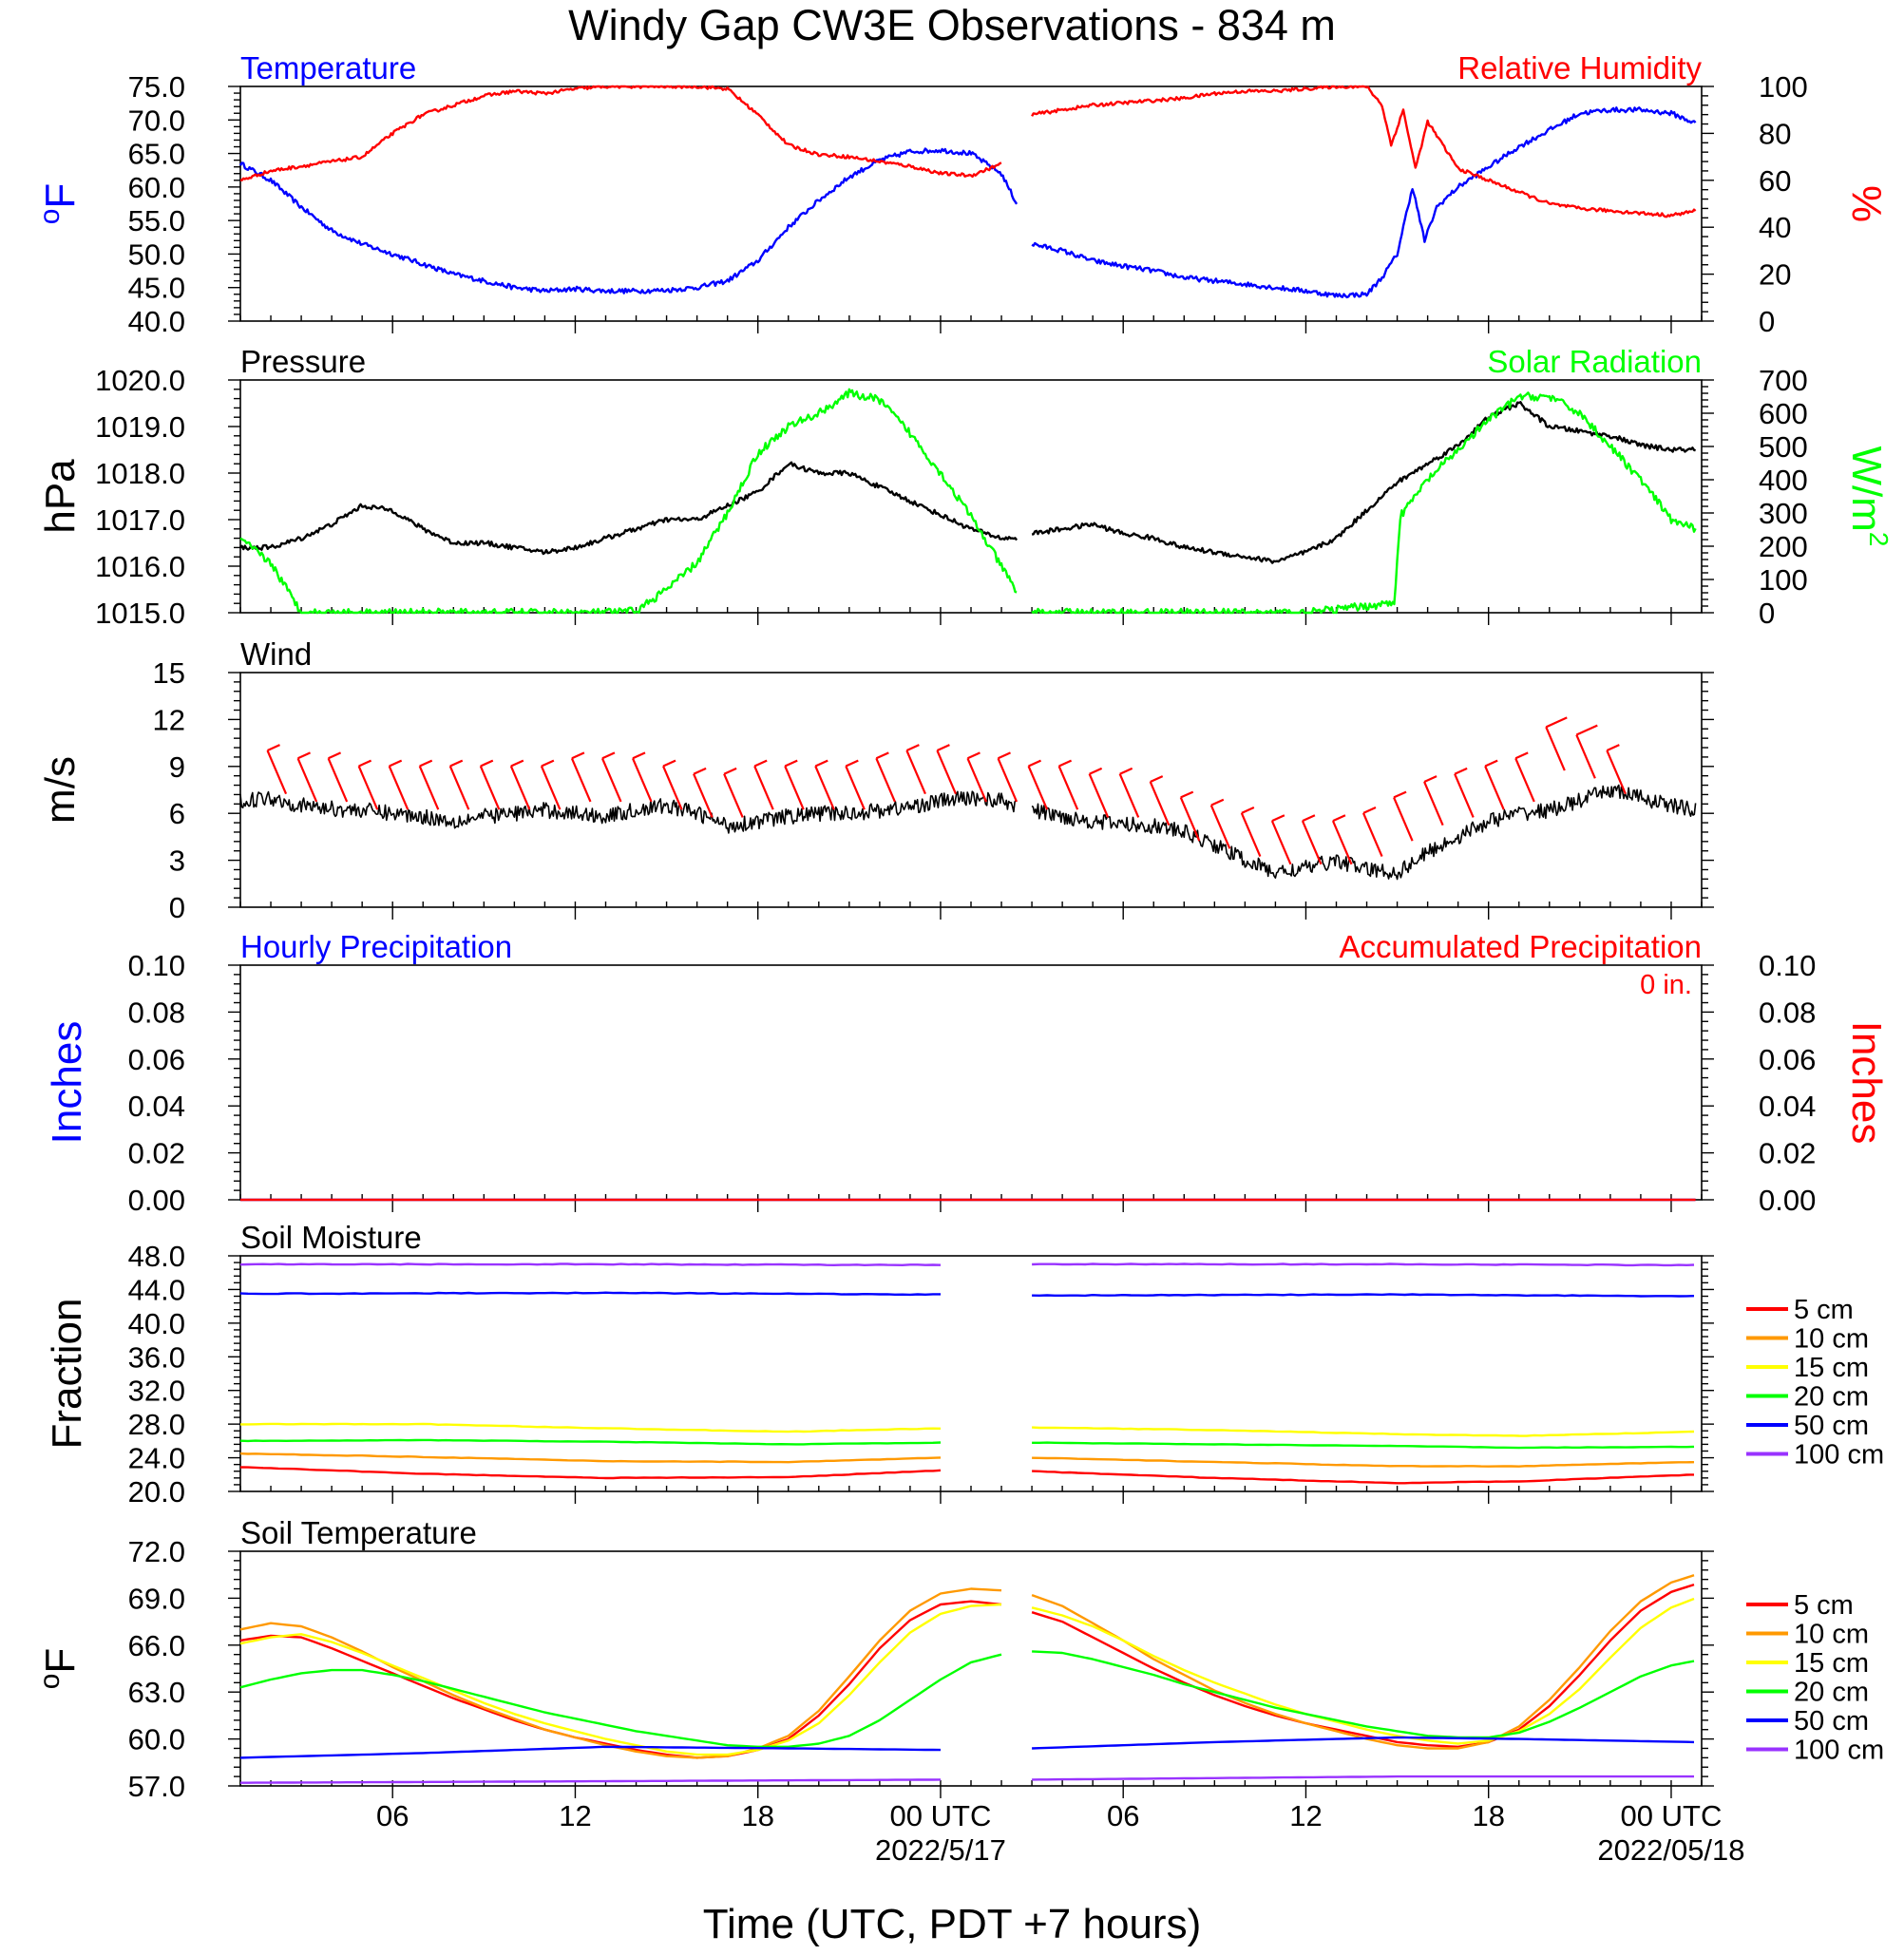 This screenshot has height=1955, width=1904. I want to click on x-tick-label: 06, so click(1123, 1815).